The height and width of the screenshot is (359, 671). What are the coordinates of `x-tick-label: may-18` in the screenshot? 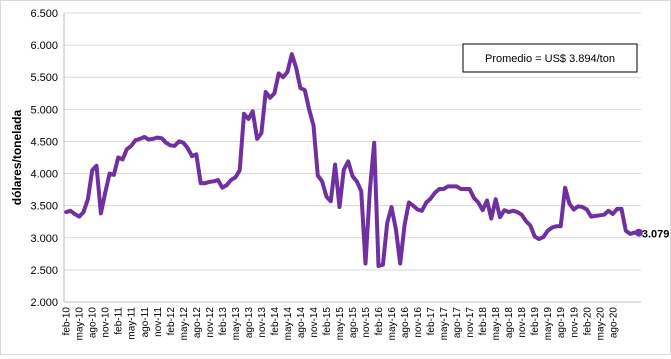 It's located at (496, 324).